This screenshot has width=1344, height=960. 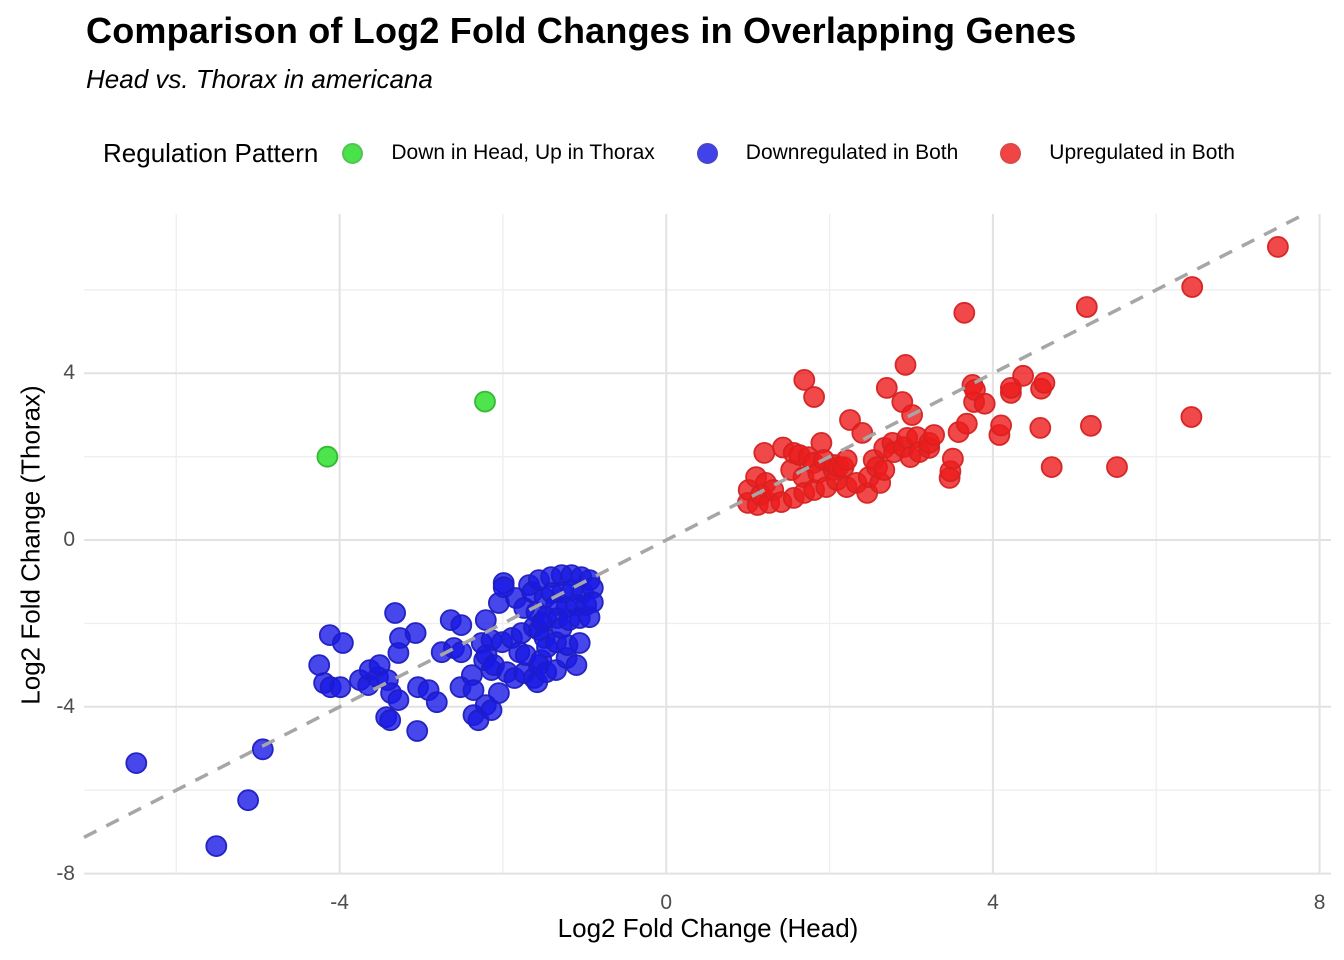 I want to click on y-tick-label: 0, so click(x=69, y=540).